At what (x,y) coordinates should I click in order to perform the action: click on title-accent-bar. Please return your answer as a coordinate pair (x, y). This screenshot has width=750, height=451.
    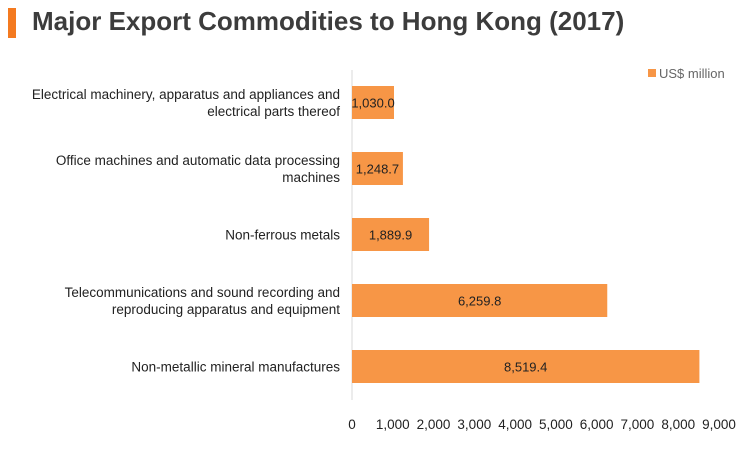
    Looking at the image, I should click on (12, 23).